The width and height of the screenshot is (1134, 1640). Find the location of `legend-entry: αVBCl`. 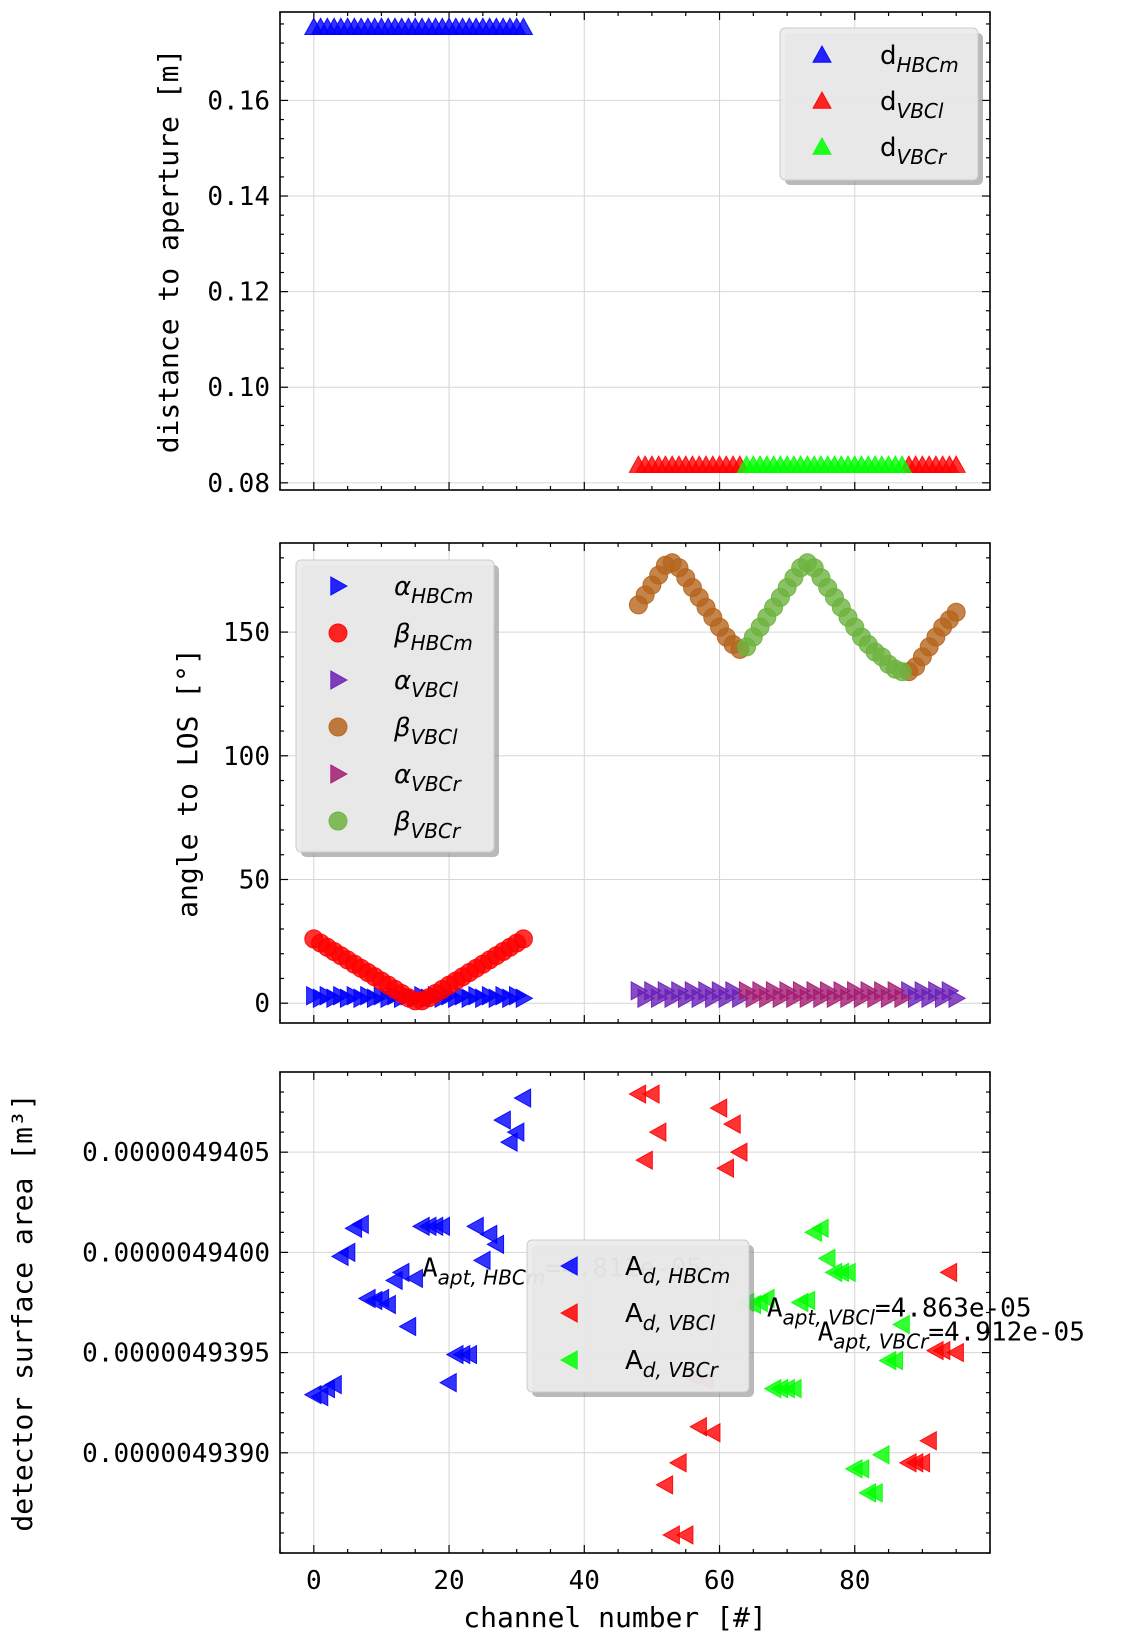

legend-entry: αVBCl is located at coordinates (426, 684).